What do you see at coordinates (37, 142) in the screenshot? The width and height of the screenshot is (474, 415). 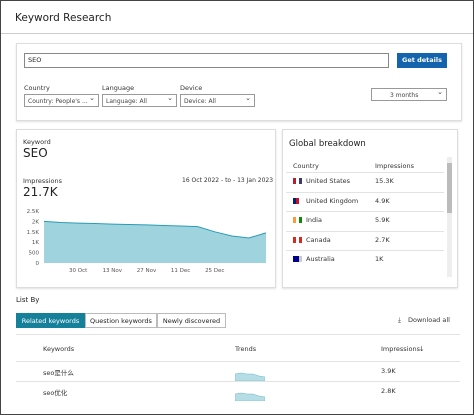 I see `keyword-label: Keyword` at bounding box center [37, 142].